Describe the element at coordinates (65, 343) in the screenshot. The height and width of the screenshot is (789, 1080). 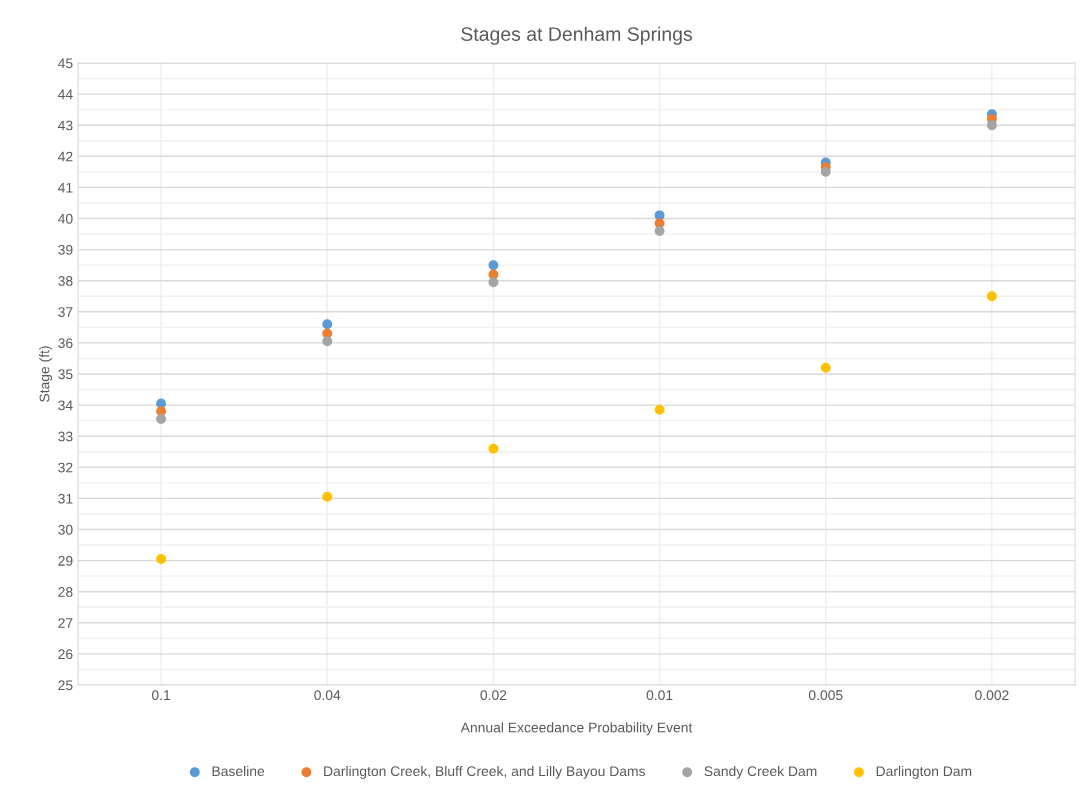
I see `y-tick-label: 36` at that location.